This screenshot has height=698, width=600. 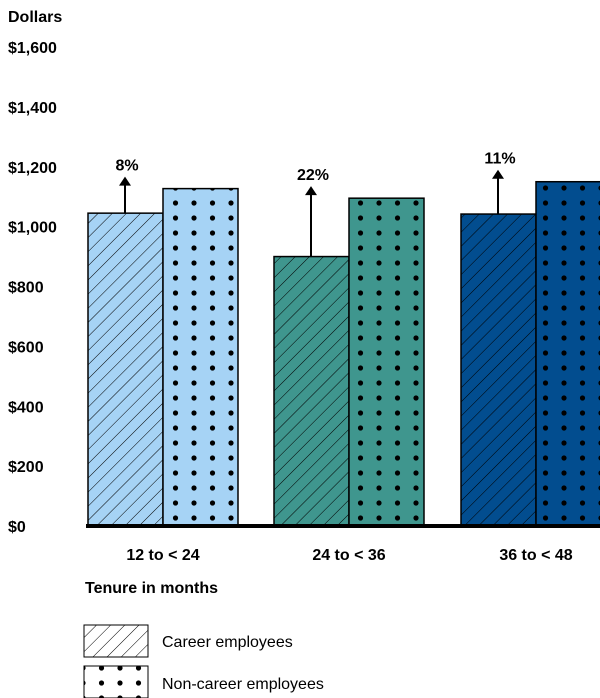 What do you see at coordinates (116, 641) in the screenshot?
I see `legend-swatch-career-pattern` at bounding box center [116, 641].